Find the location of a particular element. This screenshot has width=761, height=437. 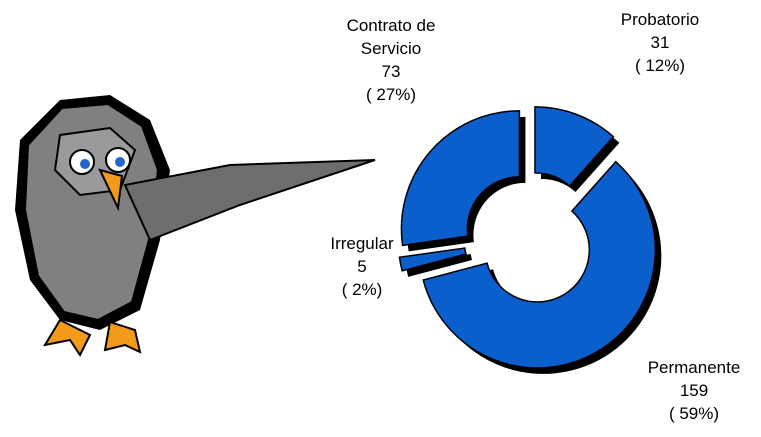

percent-label: ( 27%) is located at coordinates (391, 94).